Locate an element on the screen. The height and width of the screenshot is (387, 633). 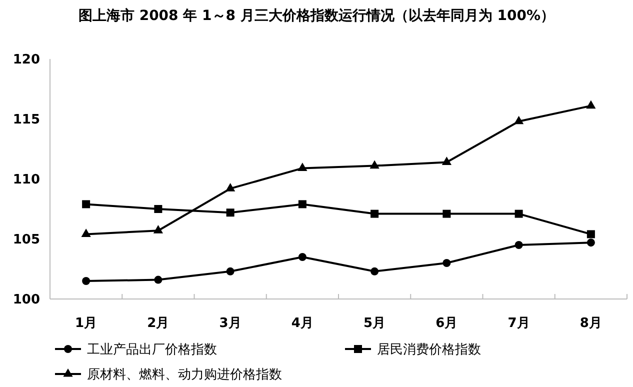
legend-label: 居民消费价格指数 is located at coordinates (429, 350).